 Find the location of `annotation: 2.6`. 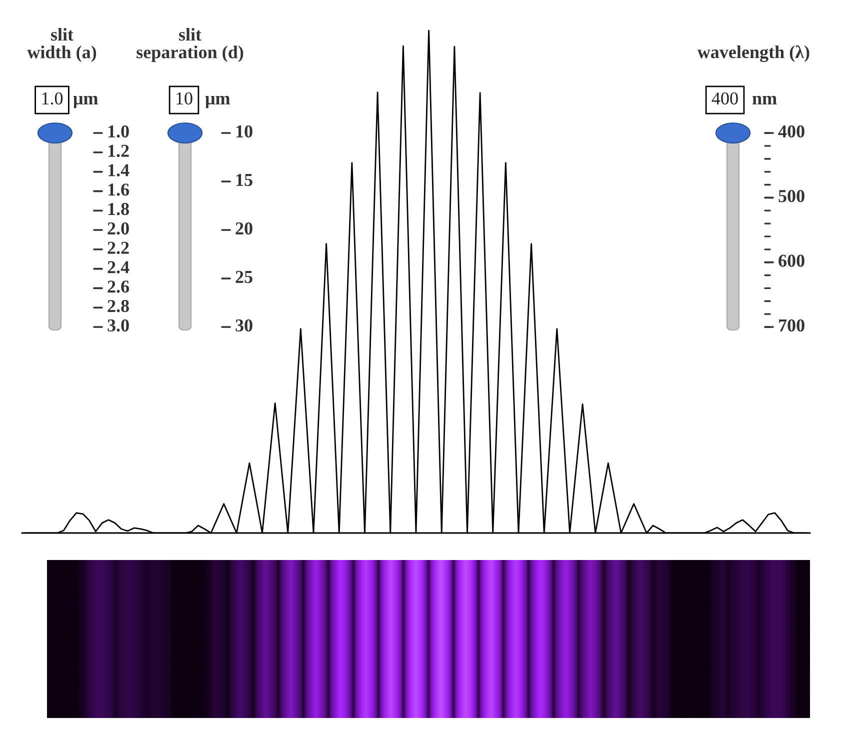

annotation: 2.6 is located at coordinates (119, 286).